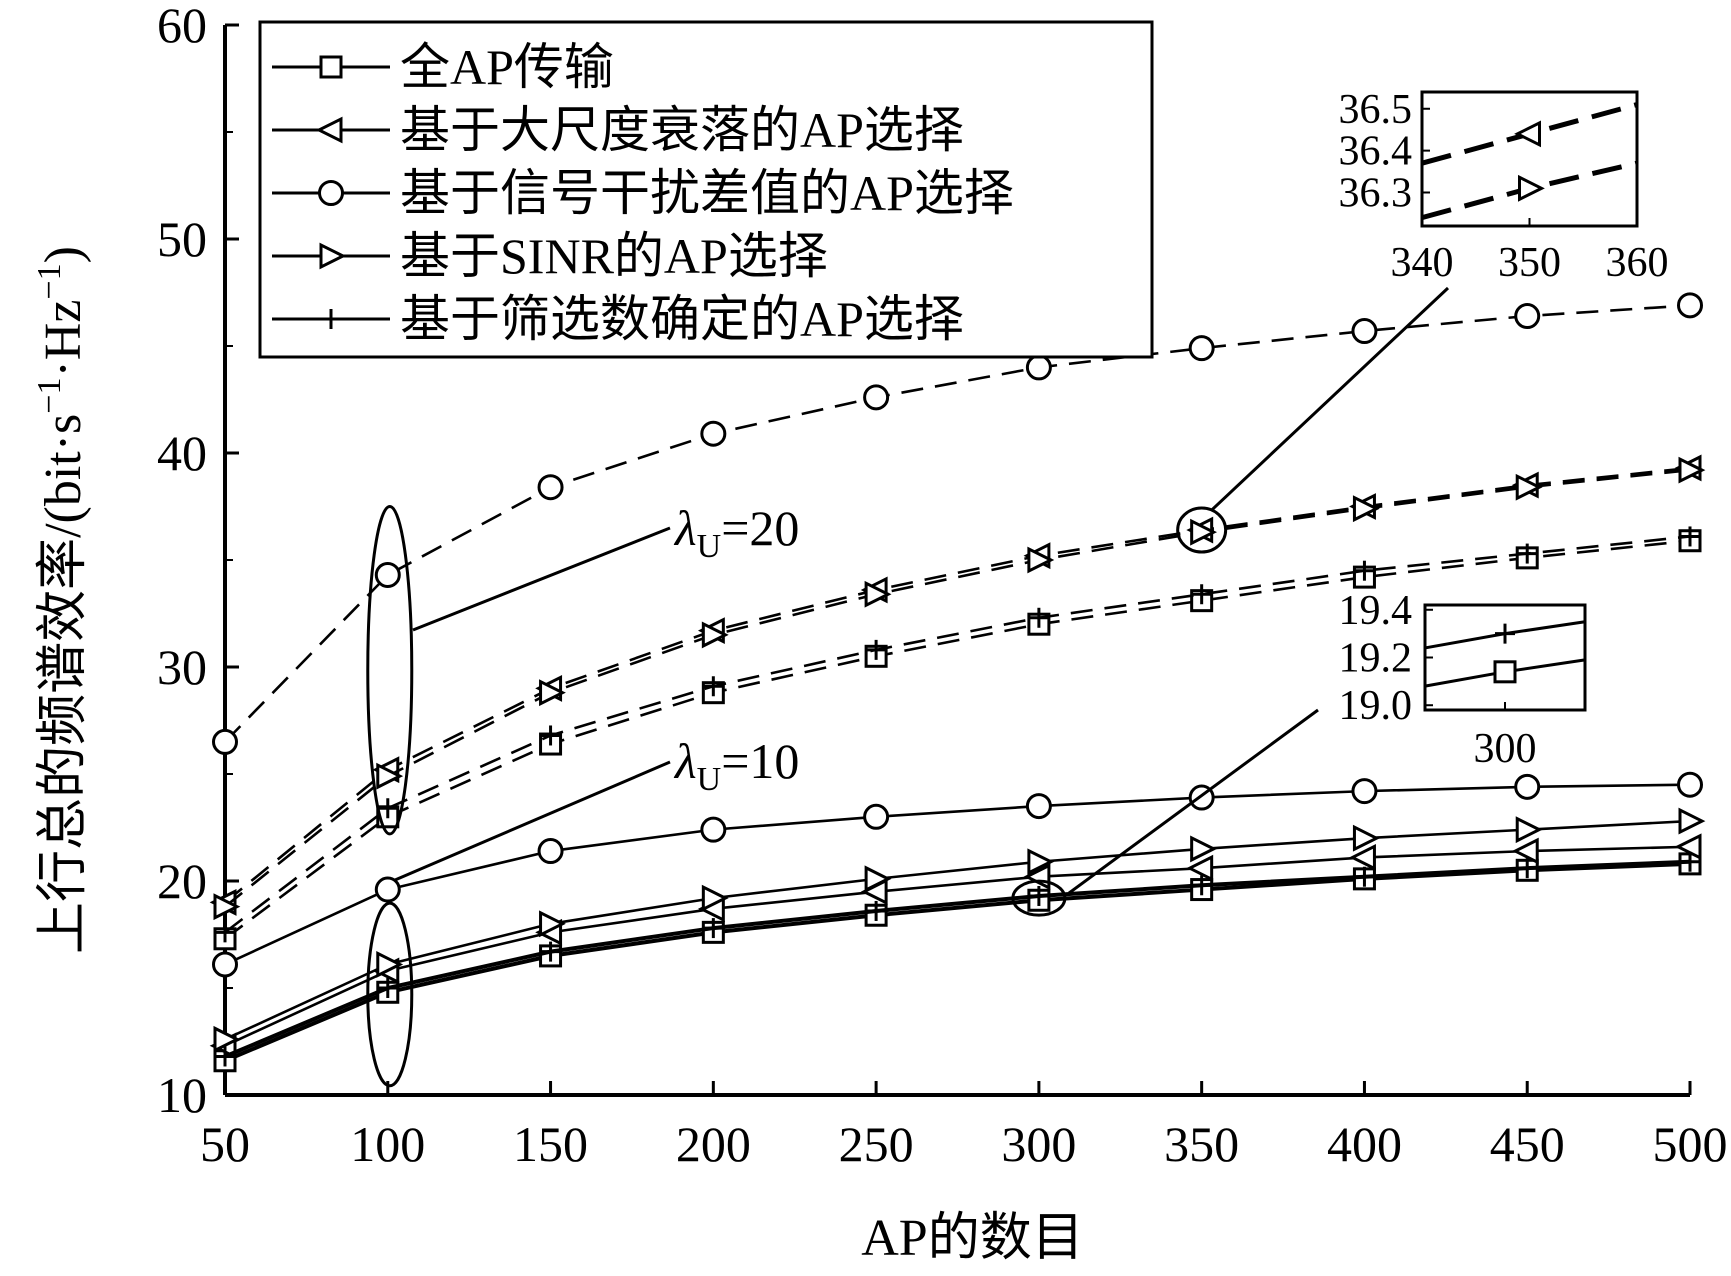  Describe the element at coordinates (1505, 749) in the screenshot. I see `inset-x-tick-label: 300` at that location.